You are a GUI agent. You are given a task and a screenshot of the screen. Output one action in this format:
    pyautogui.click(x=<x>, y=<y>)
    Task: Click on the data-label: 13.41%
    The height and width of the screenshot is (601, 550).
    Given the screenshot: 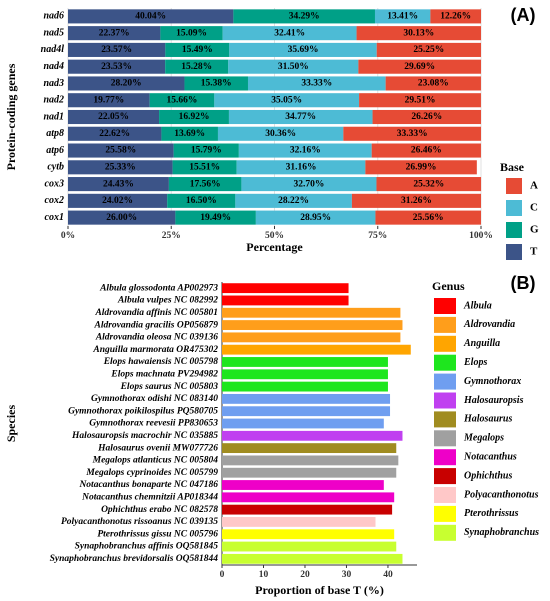 What is the action you would take?
    pyautogui.click(x=402, y=17)
    